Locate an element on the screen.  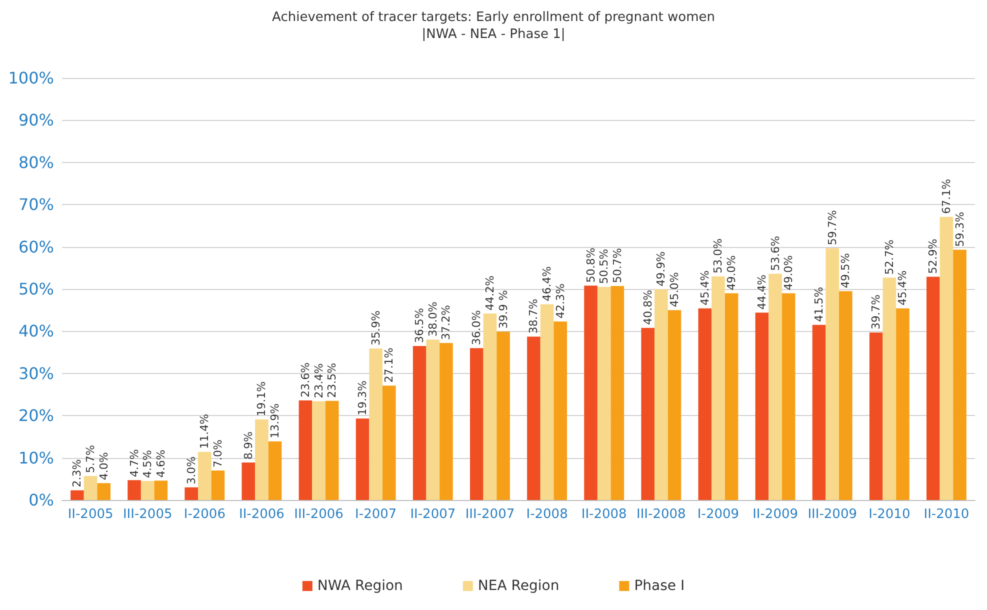
data-label: 44.2% is located at coordinates (489, 293).